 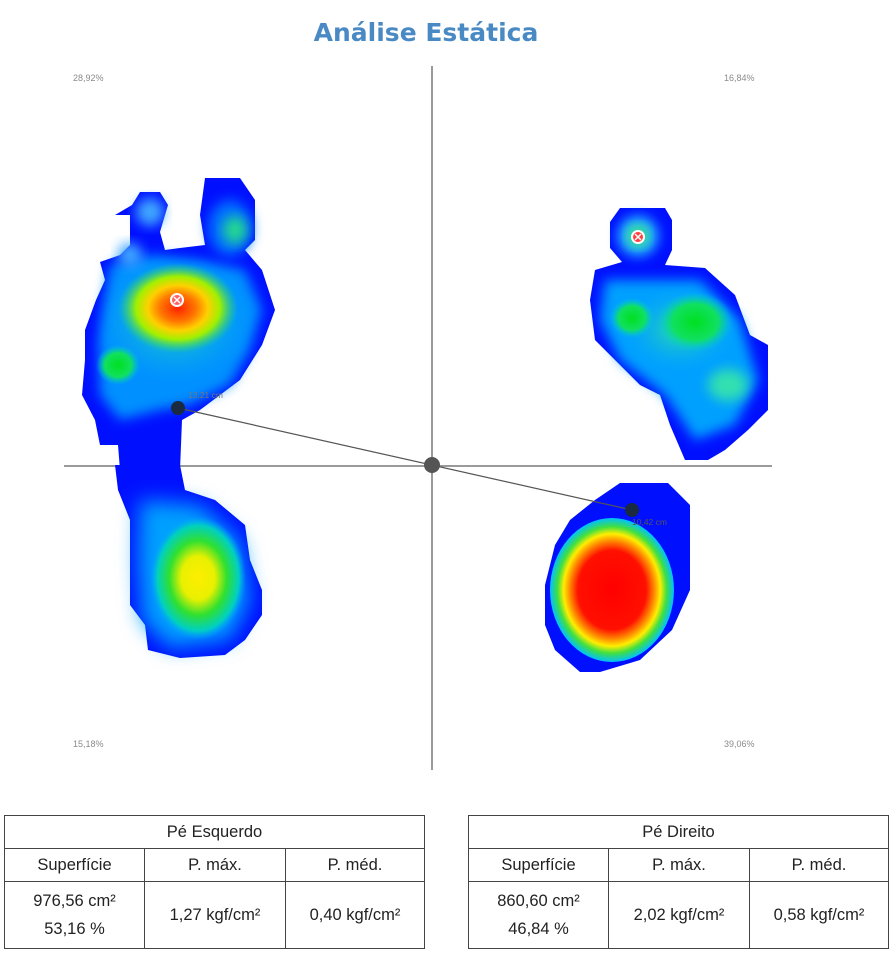 I want to click on left-foot-header: Pé Esquerdo, so click(x=214, y=832).